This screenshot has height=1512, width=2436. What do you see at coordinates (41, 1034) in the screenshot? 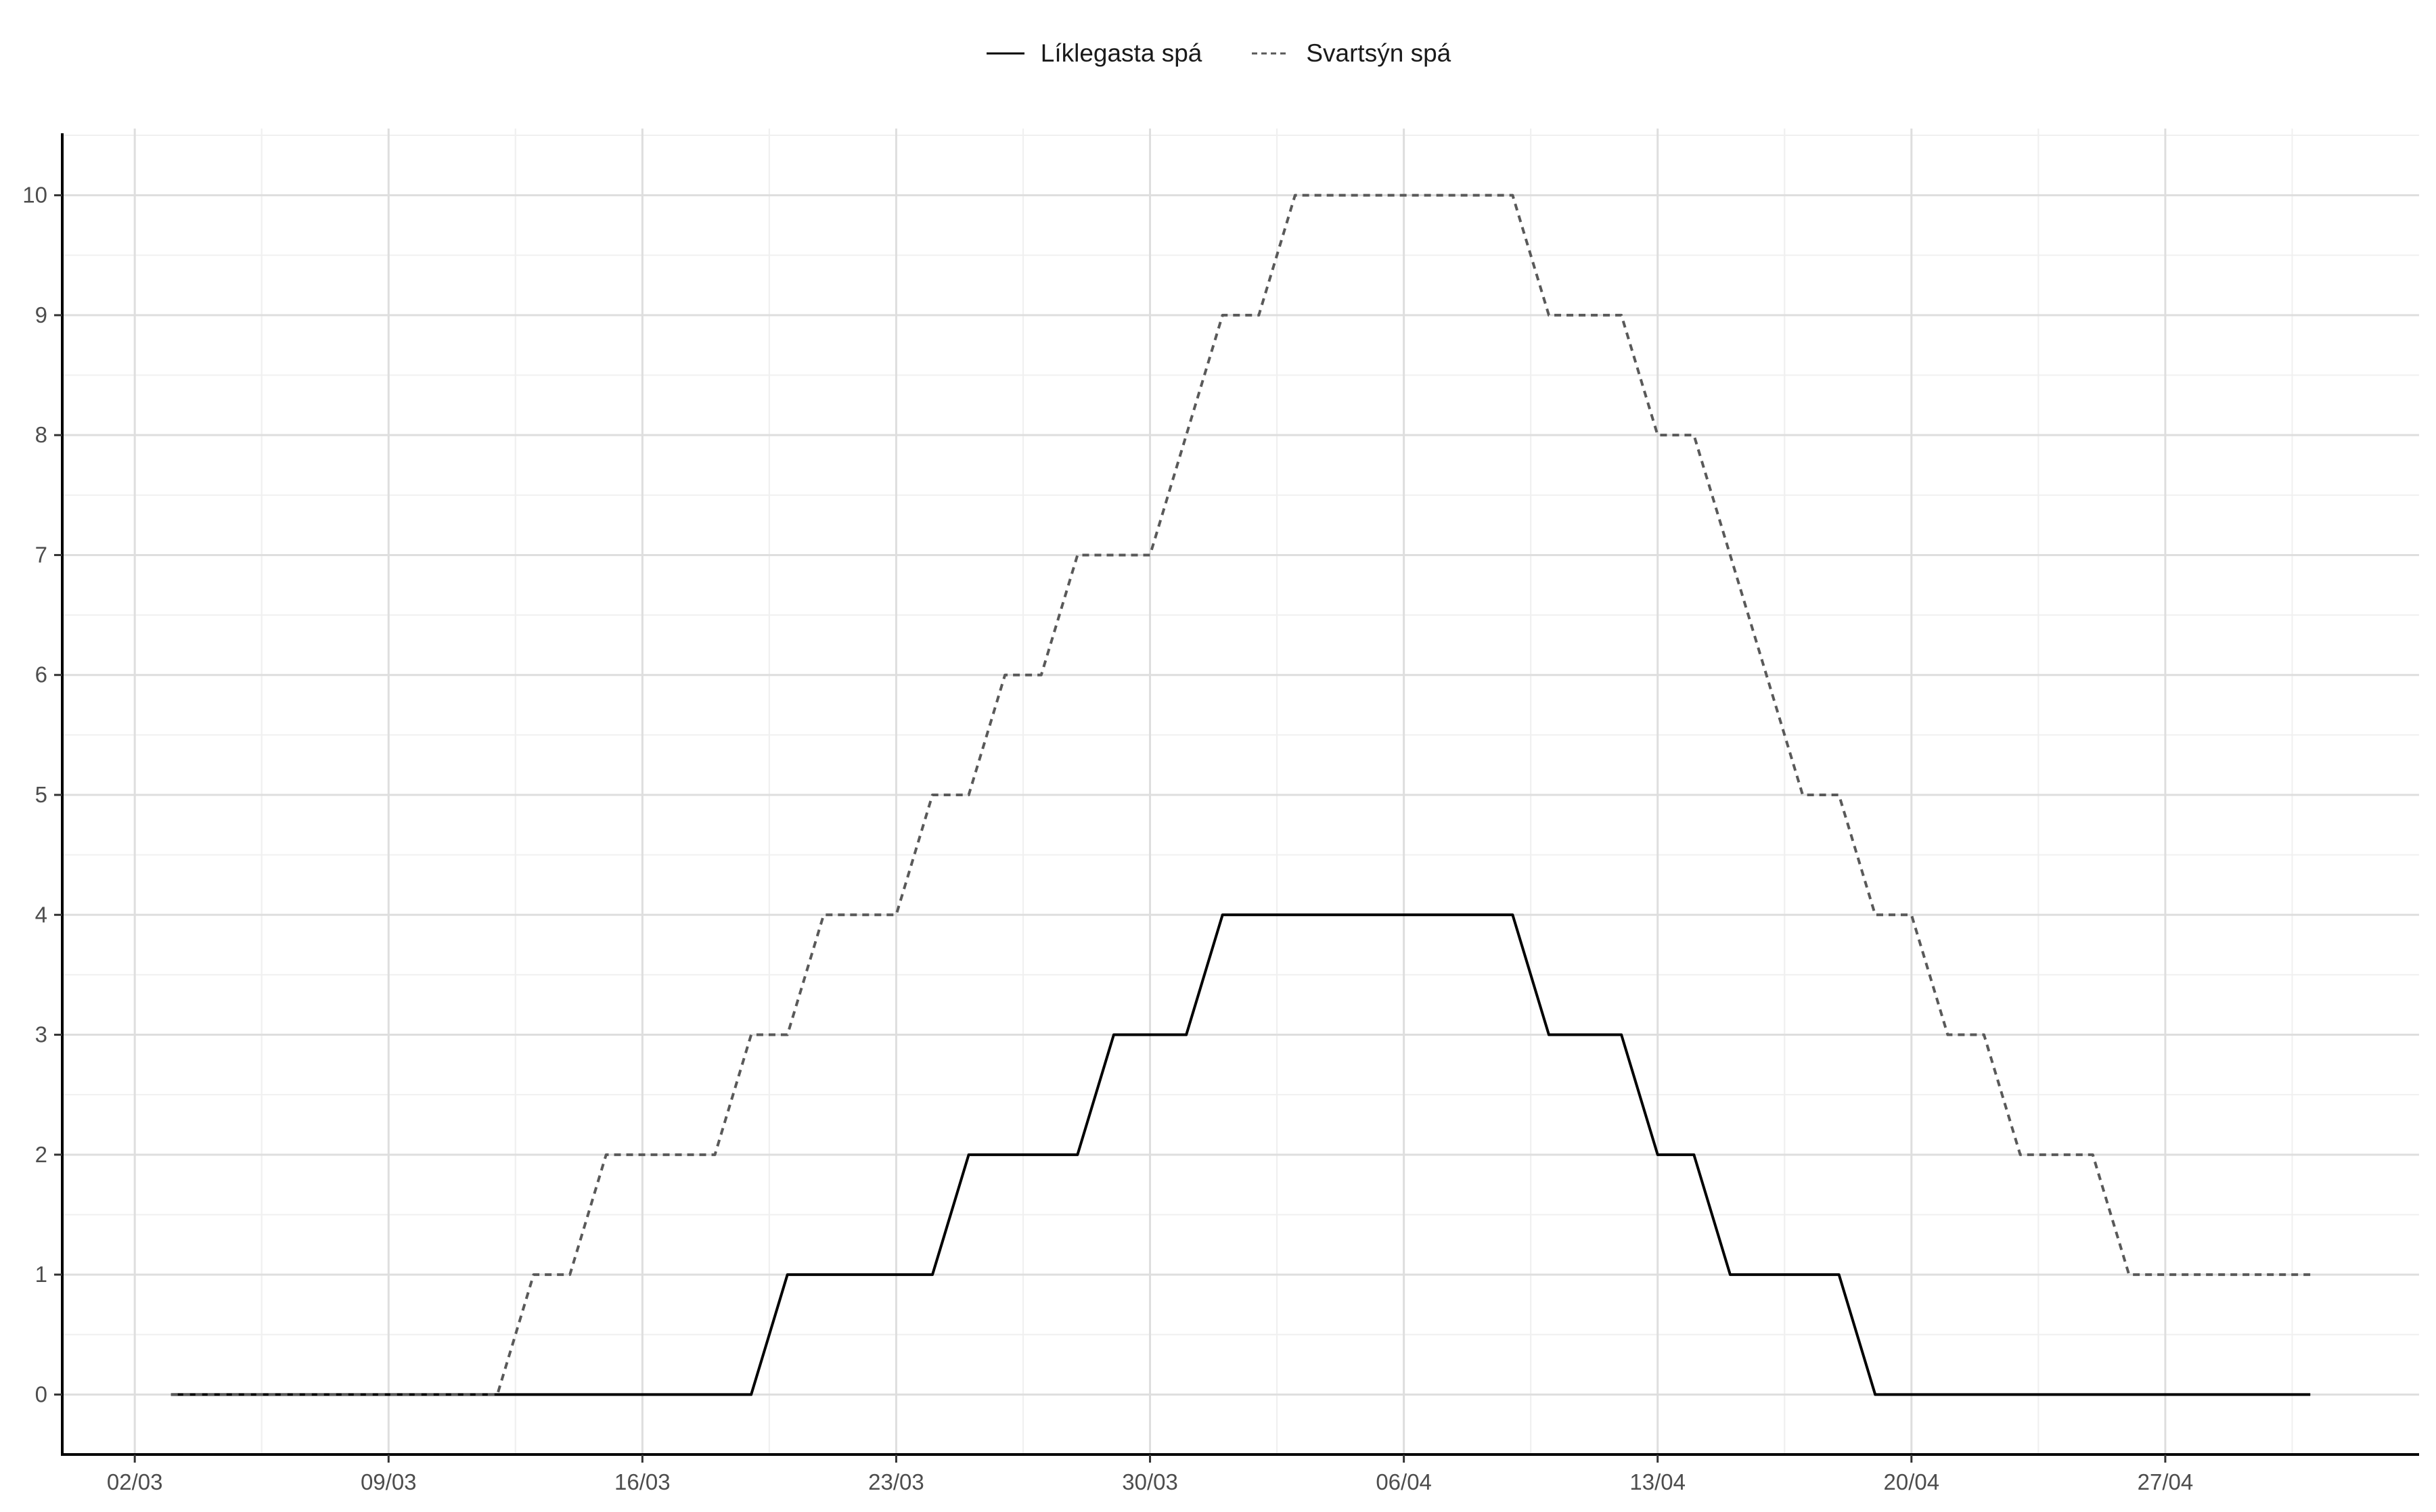
I see `y-tick-label: 3` at bounding box center [41, 1034].